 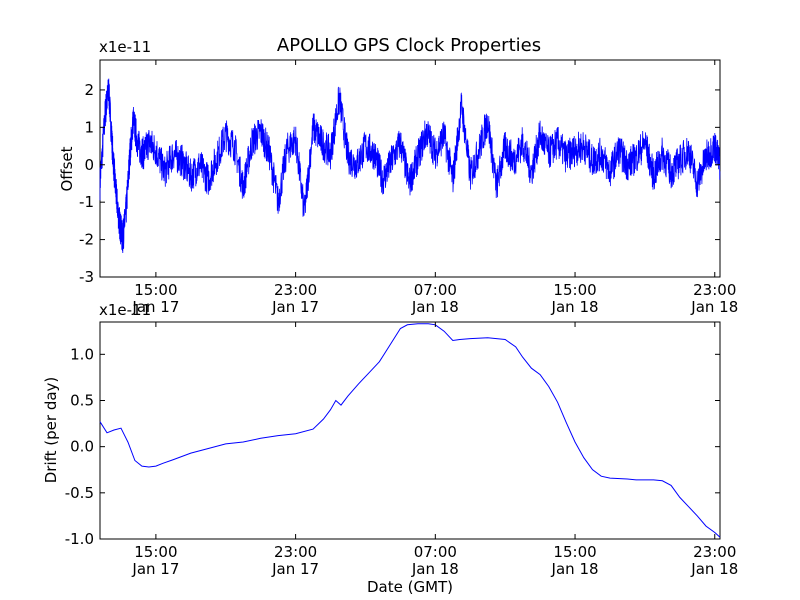 What do you see at coordinates (89, 90) in the screenshot?
I see `offset-y-tick-label: 2` at bounding box center [89, 90].